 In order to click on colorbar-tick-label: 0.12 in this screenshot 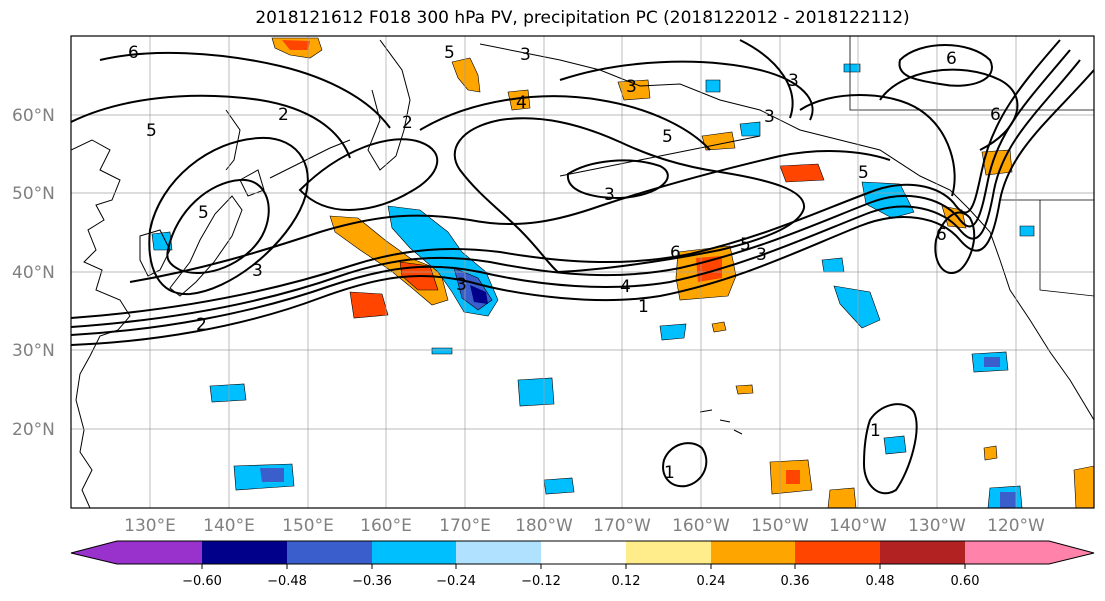, I will do `click(626, 581)`.